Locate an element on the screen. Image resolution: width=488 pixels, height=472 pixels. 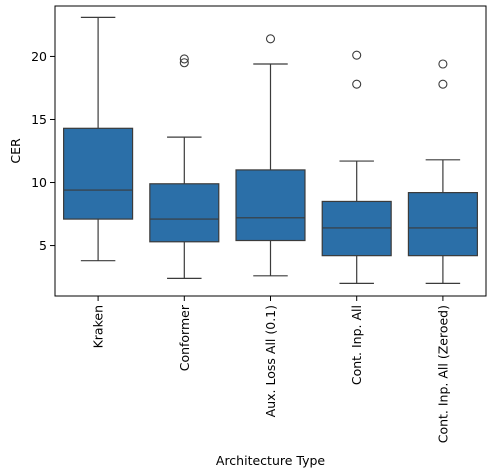
x-tick-label: Cont. Inp. All is located at coordinates (356, 345).